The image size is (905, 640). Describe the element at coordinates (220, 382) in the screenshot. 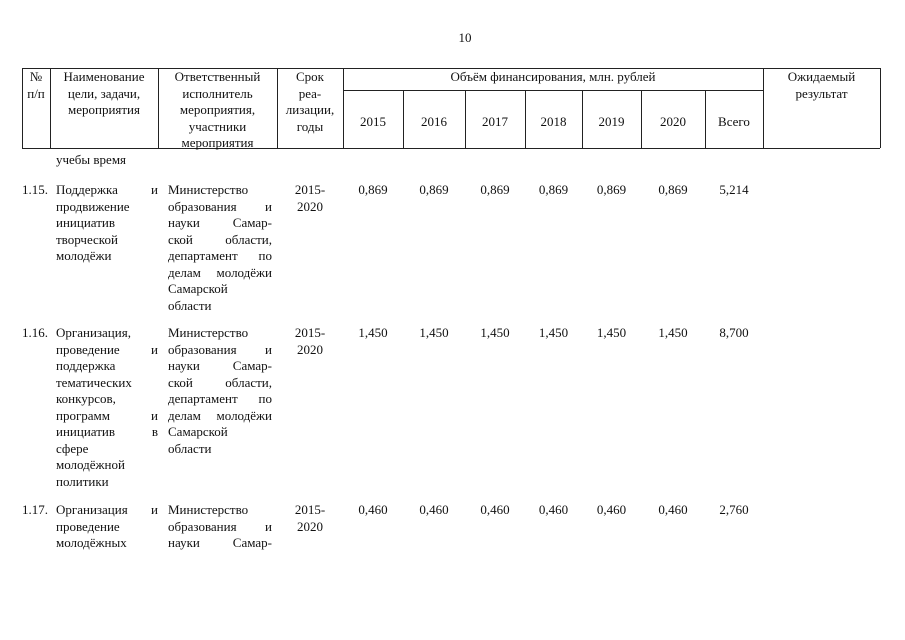

I see `row-responsible-line: ской области,` at that location.